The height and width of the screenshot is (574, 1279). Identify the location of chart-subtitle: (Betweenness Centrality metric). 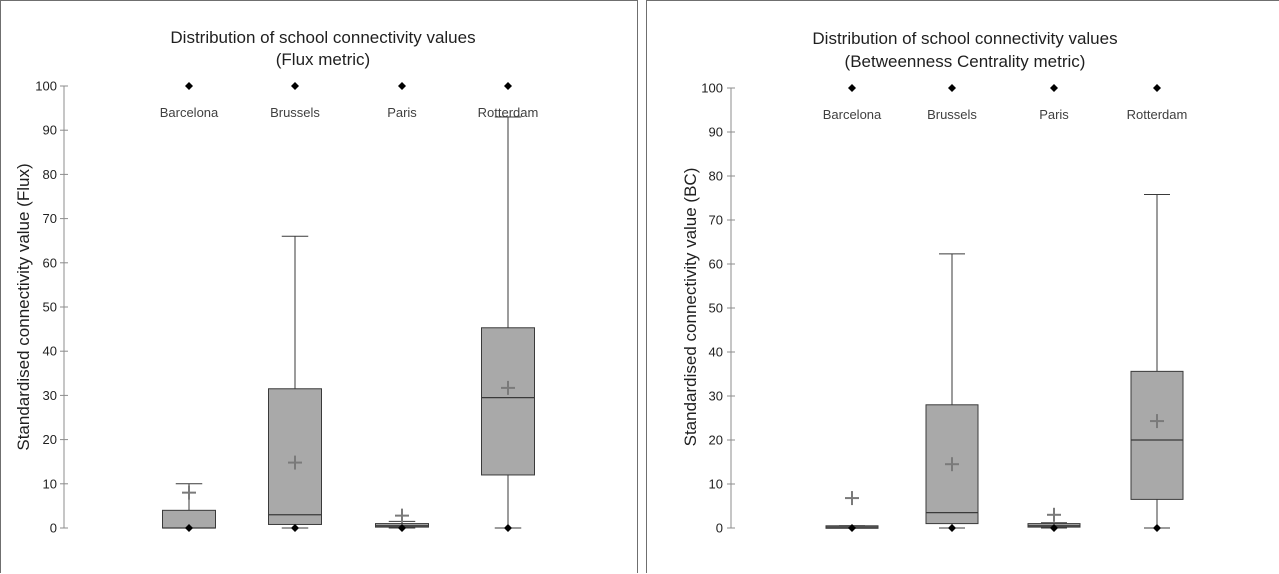
(965, 61).